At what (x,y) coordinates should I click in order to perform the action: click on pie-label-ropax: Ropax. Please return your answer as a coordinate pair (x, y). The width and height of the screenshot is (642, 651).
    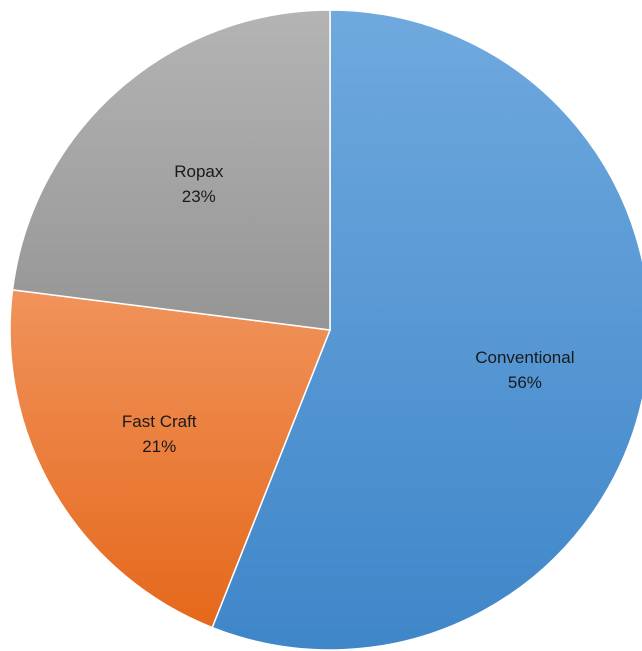
    Looking at the image, I should click on (199, 171).